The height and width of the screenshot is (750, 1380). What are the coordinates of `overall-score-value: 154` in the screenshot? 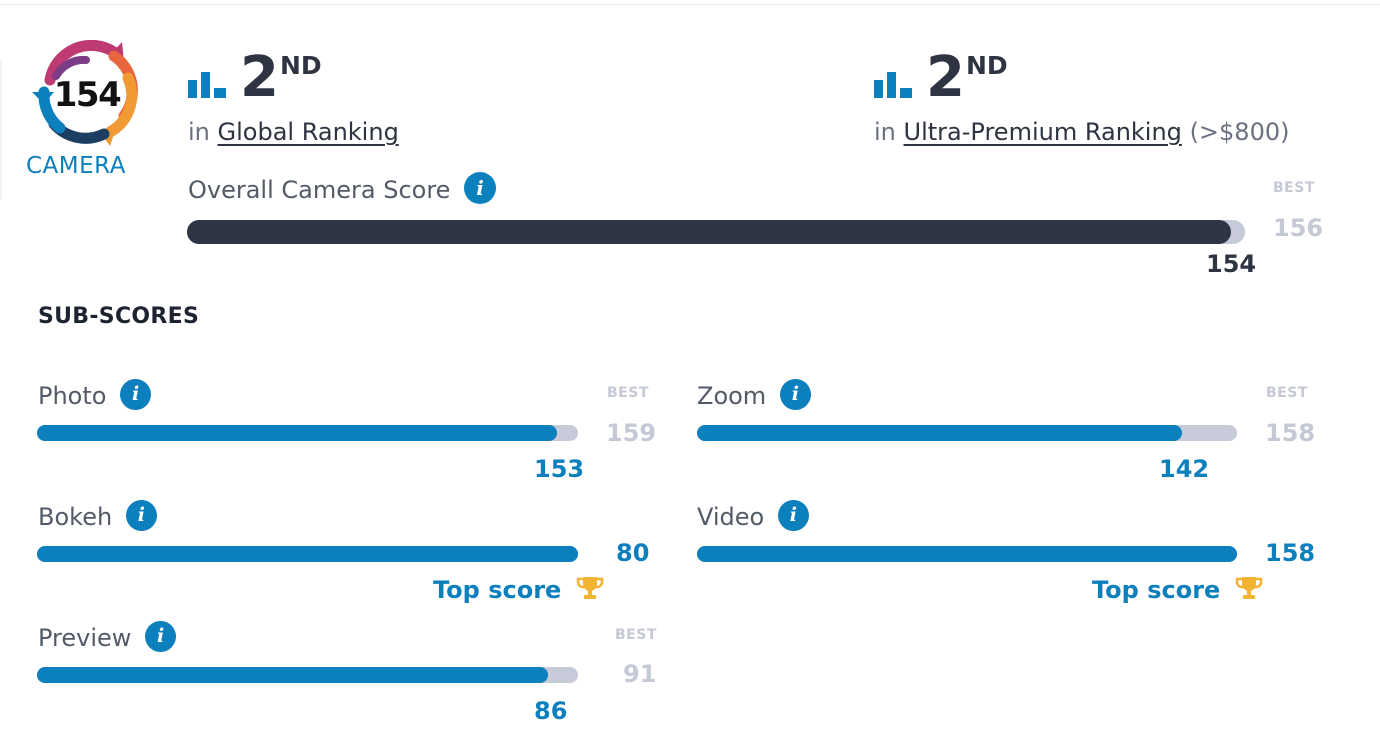 It's located at (1231, 264).